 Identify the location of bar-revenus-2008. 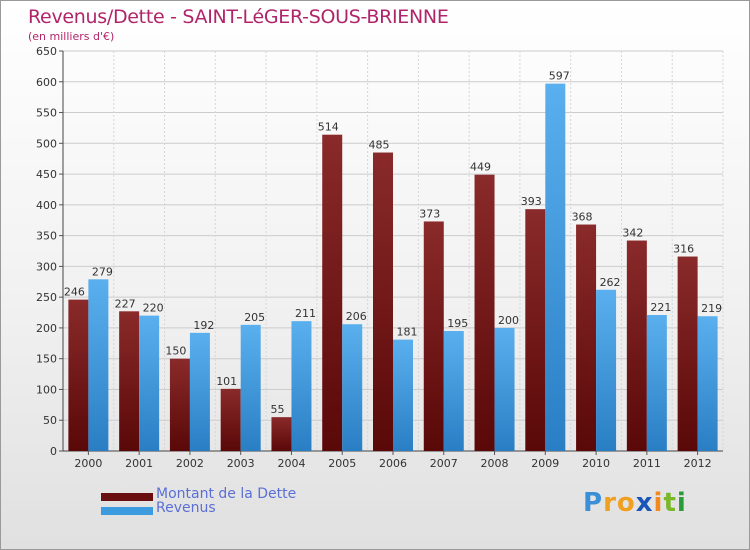
(504, 389).